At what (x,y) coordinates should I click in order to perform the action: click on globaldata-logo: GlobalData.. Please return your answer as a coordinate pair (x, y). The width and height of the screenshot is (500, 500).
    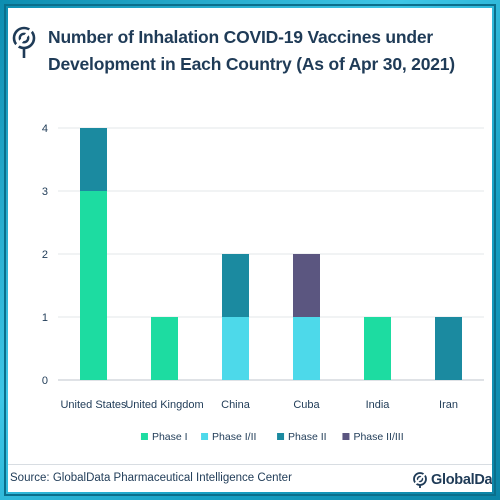
    Looking at the image, I should click on (452, 480).